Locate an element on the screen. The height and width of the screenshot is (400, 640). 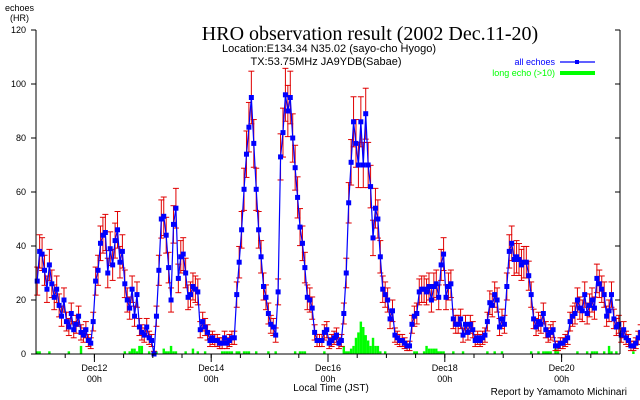
y-tick-label: 0 is located at coordinates (23, 354).